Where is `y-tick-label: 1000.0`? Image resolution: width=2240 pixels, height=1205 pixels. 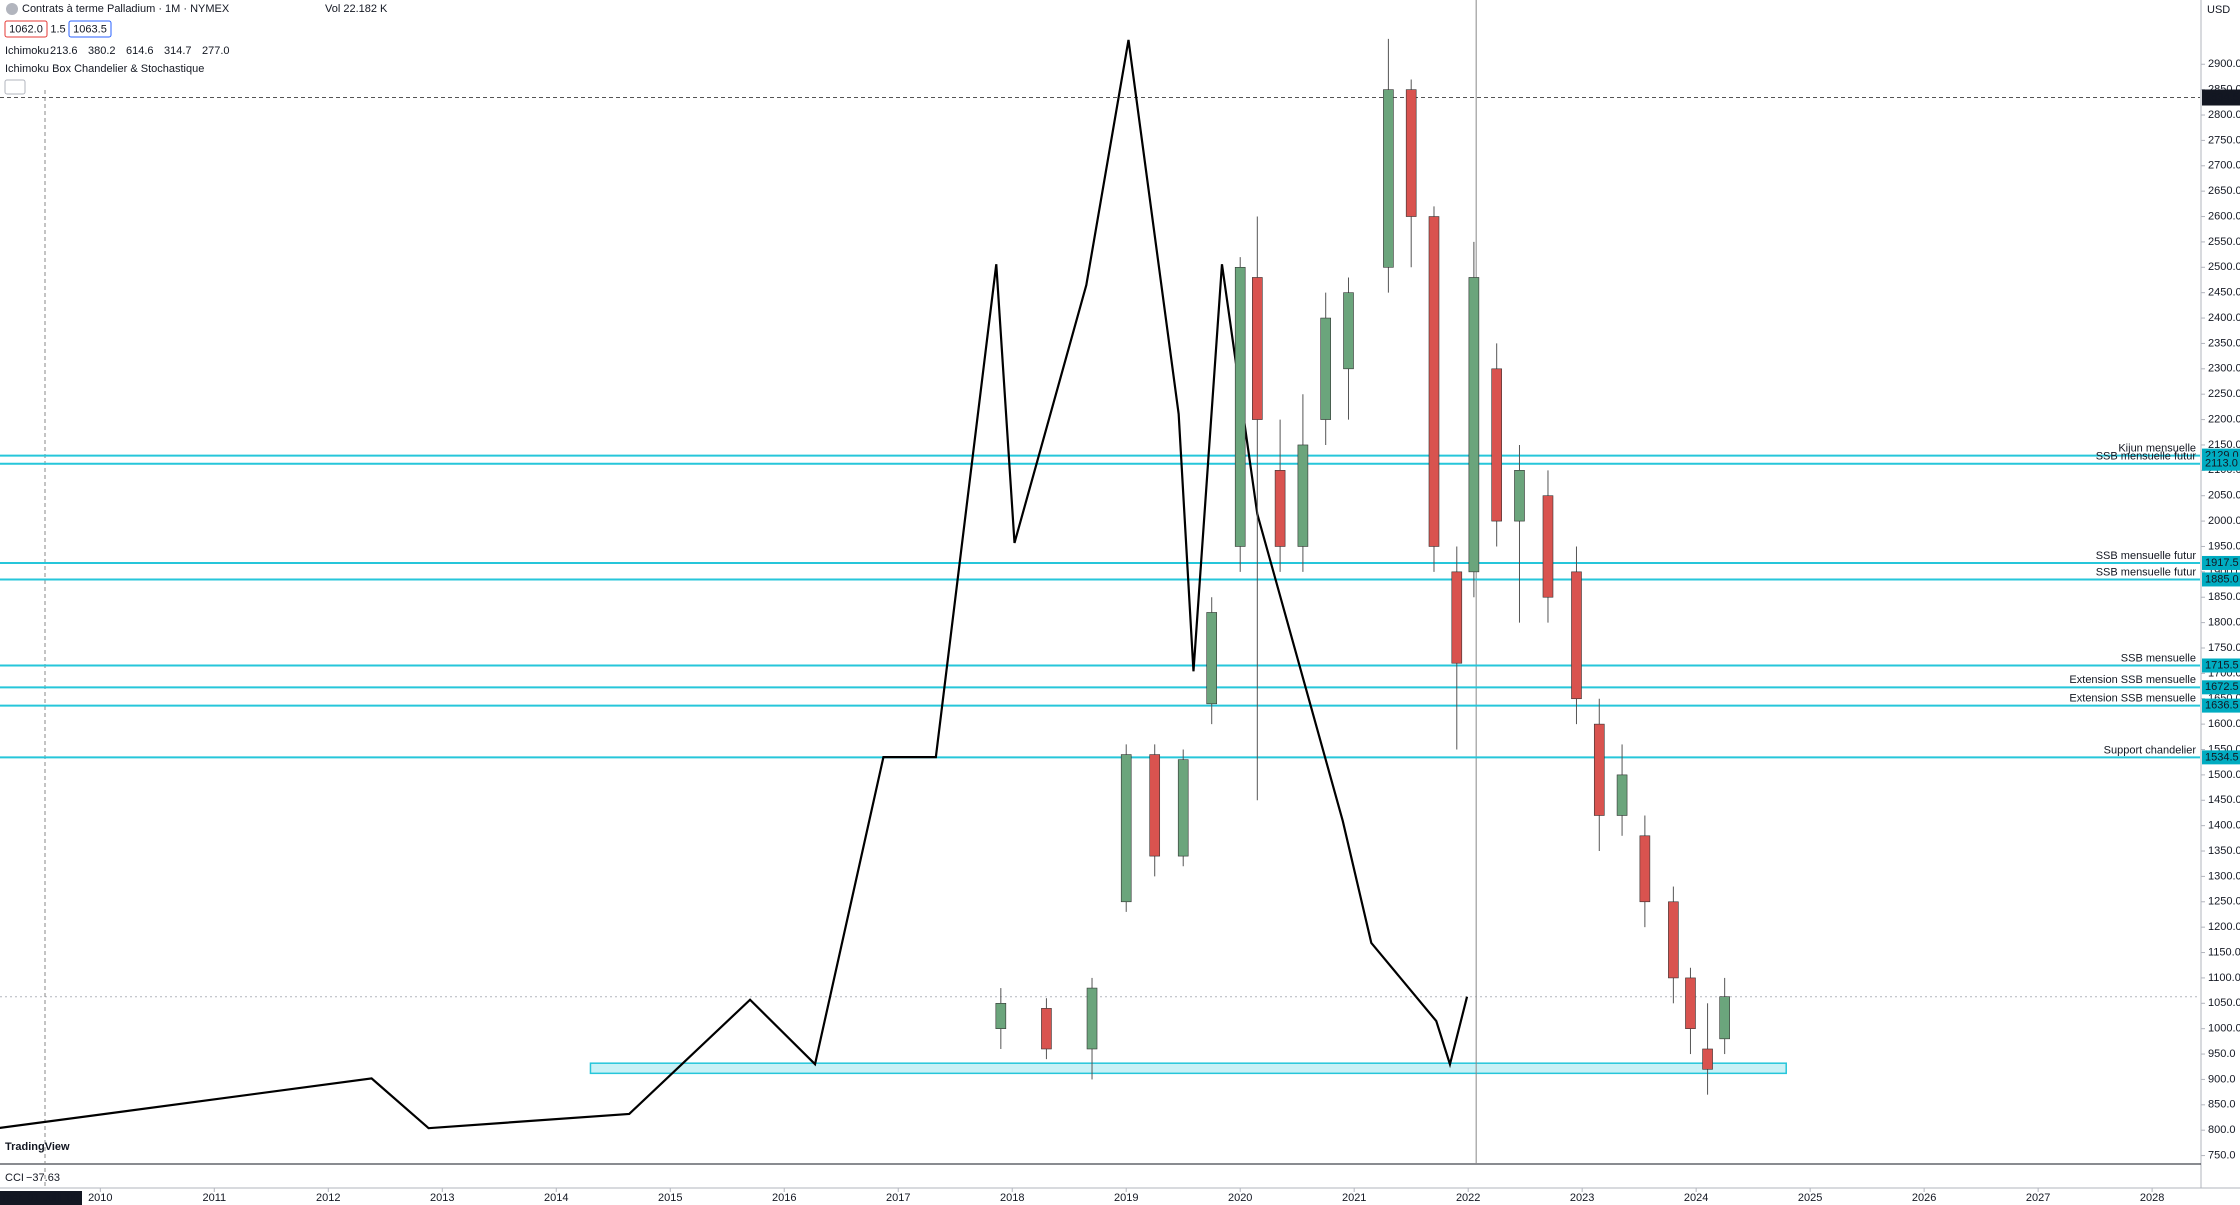 y-tick-label: 1000.0 is located at coordinates (2224, 1029).